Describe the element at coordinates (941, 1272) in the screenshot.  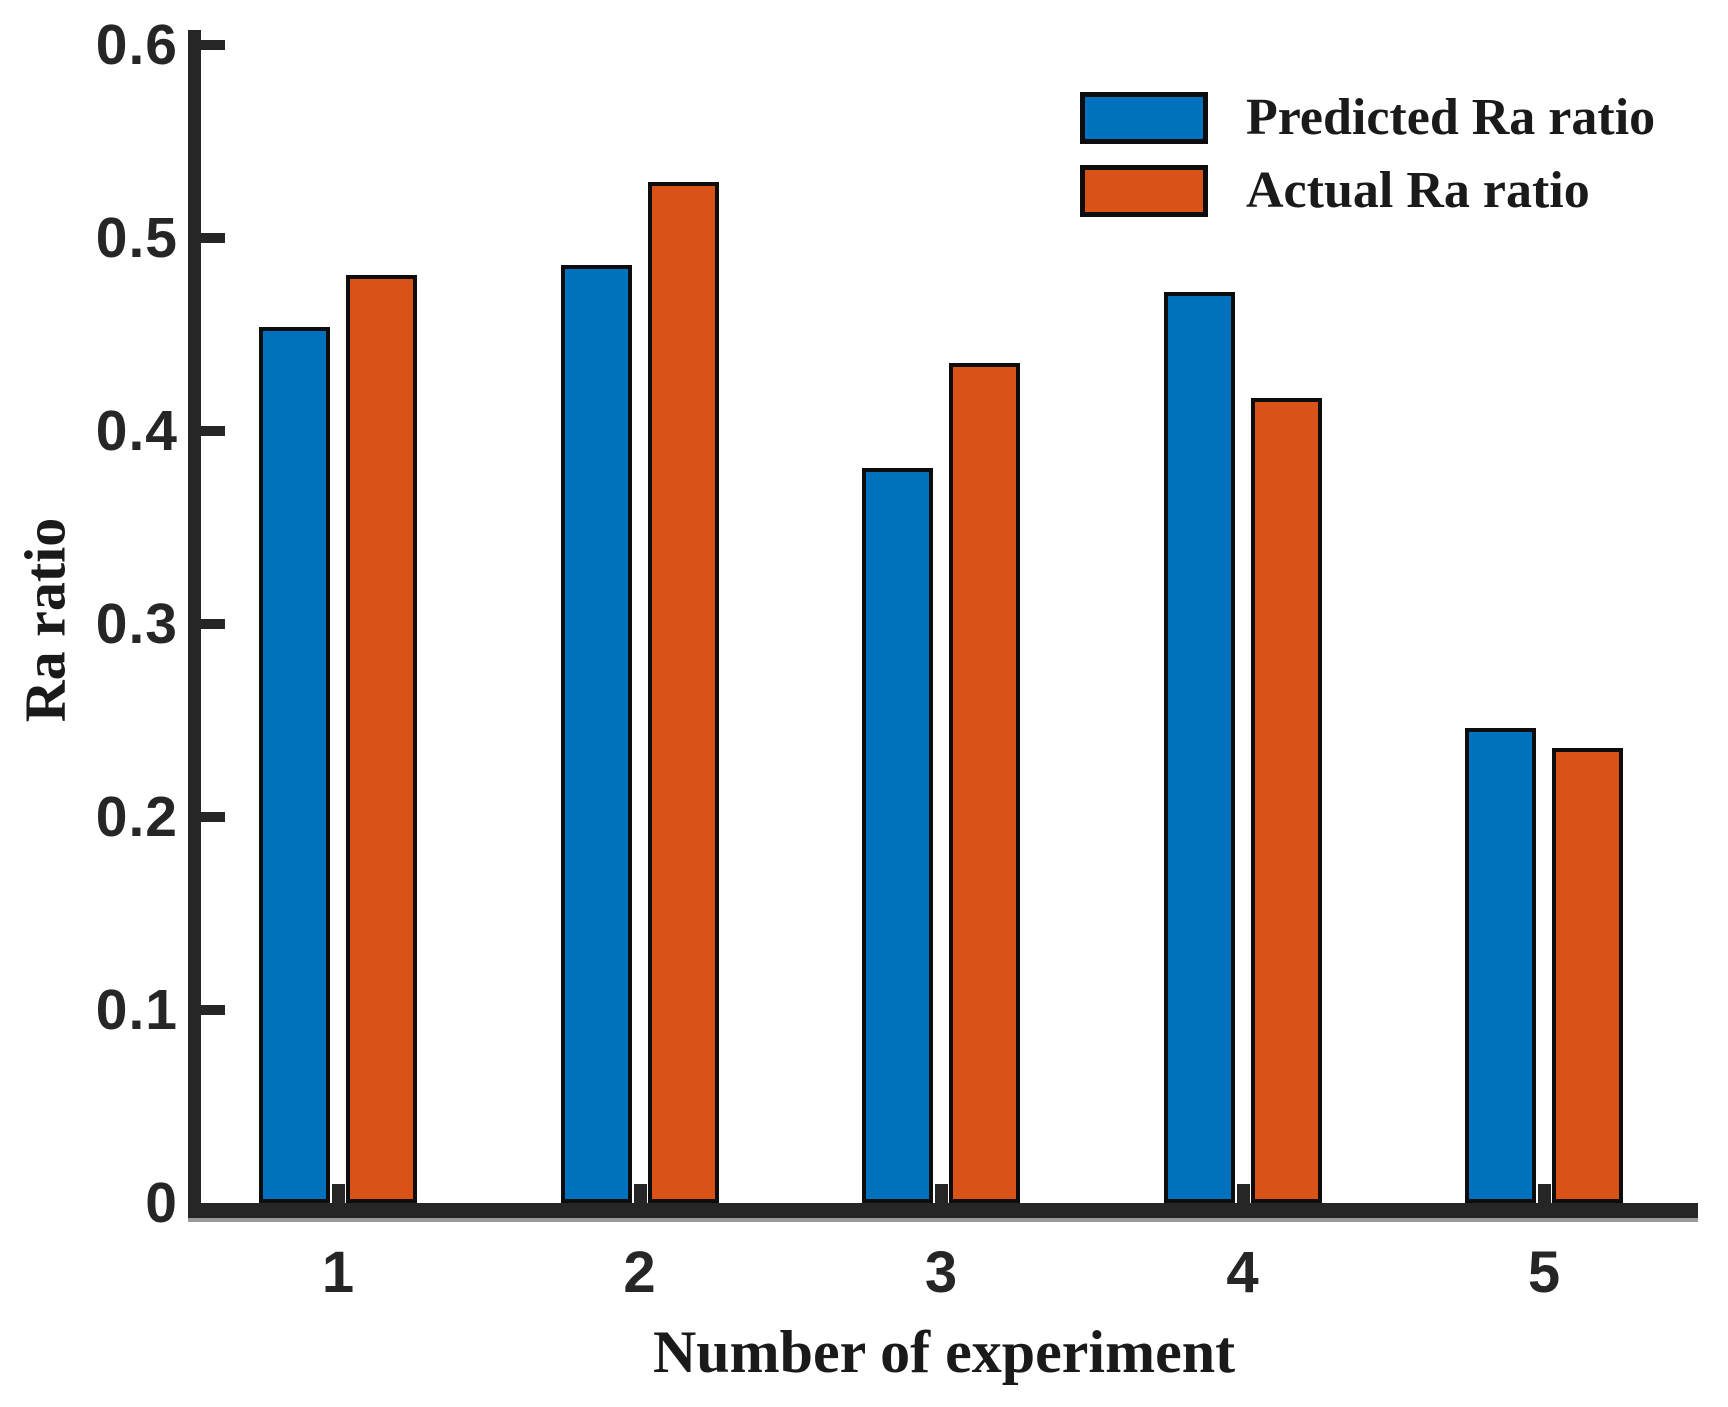
I see `x-tick-label: 3` at that location.